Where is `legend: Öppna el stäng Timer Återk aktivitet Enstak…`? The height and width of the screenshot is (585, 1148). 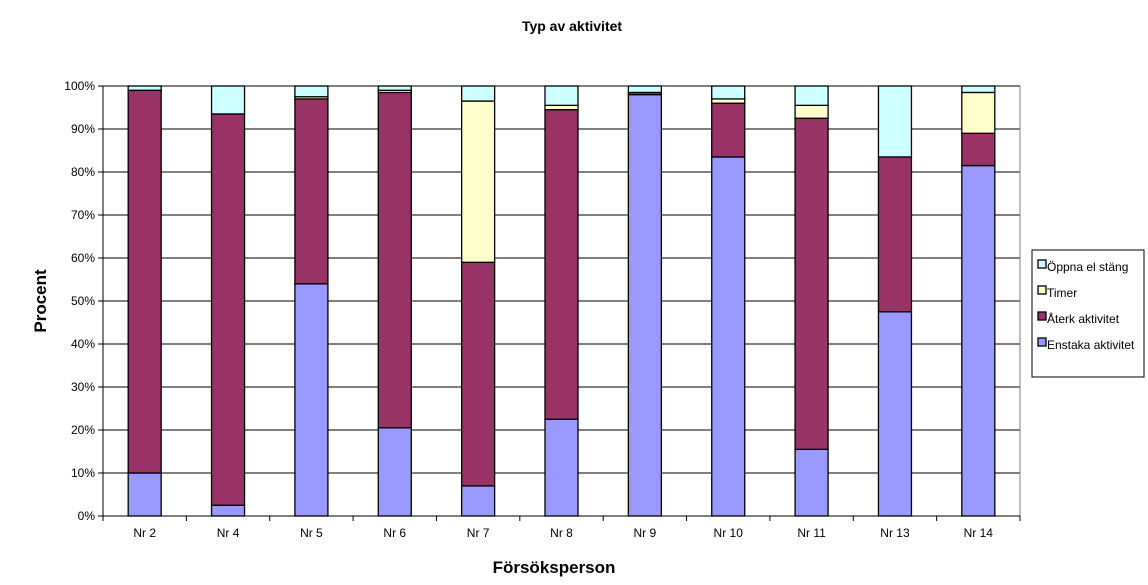
legend: Öppna el stäng Timer Återk aktivitet Enstak… is located at coordinates (1088, 313).